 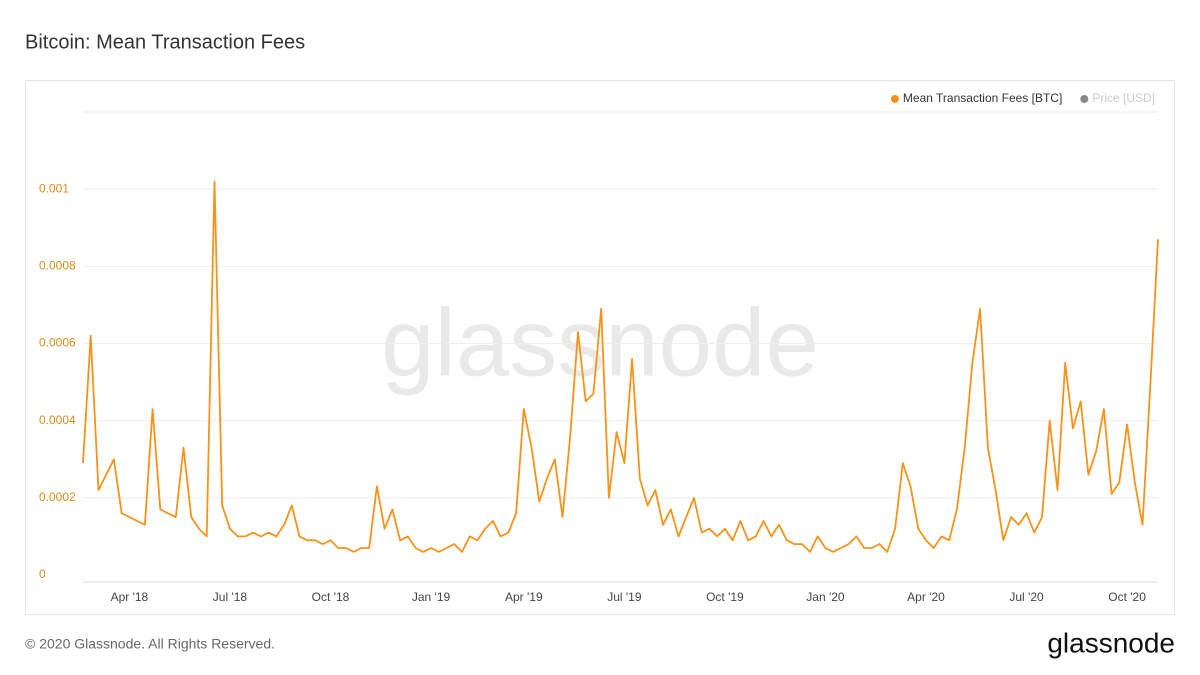 I want to click on x-tick-label: Jul '18, so click(x=230, y=597).